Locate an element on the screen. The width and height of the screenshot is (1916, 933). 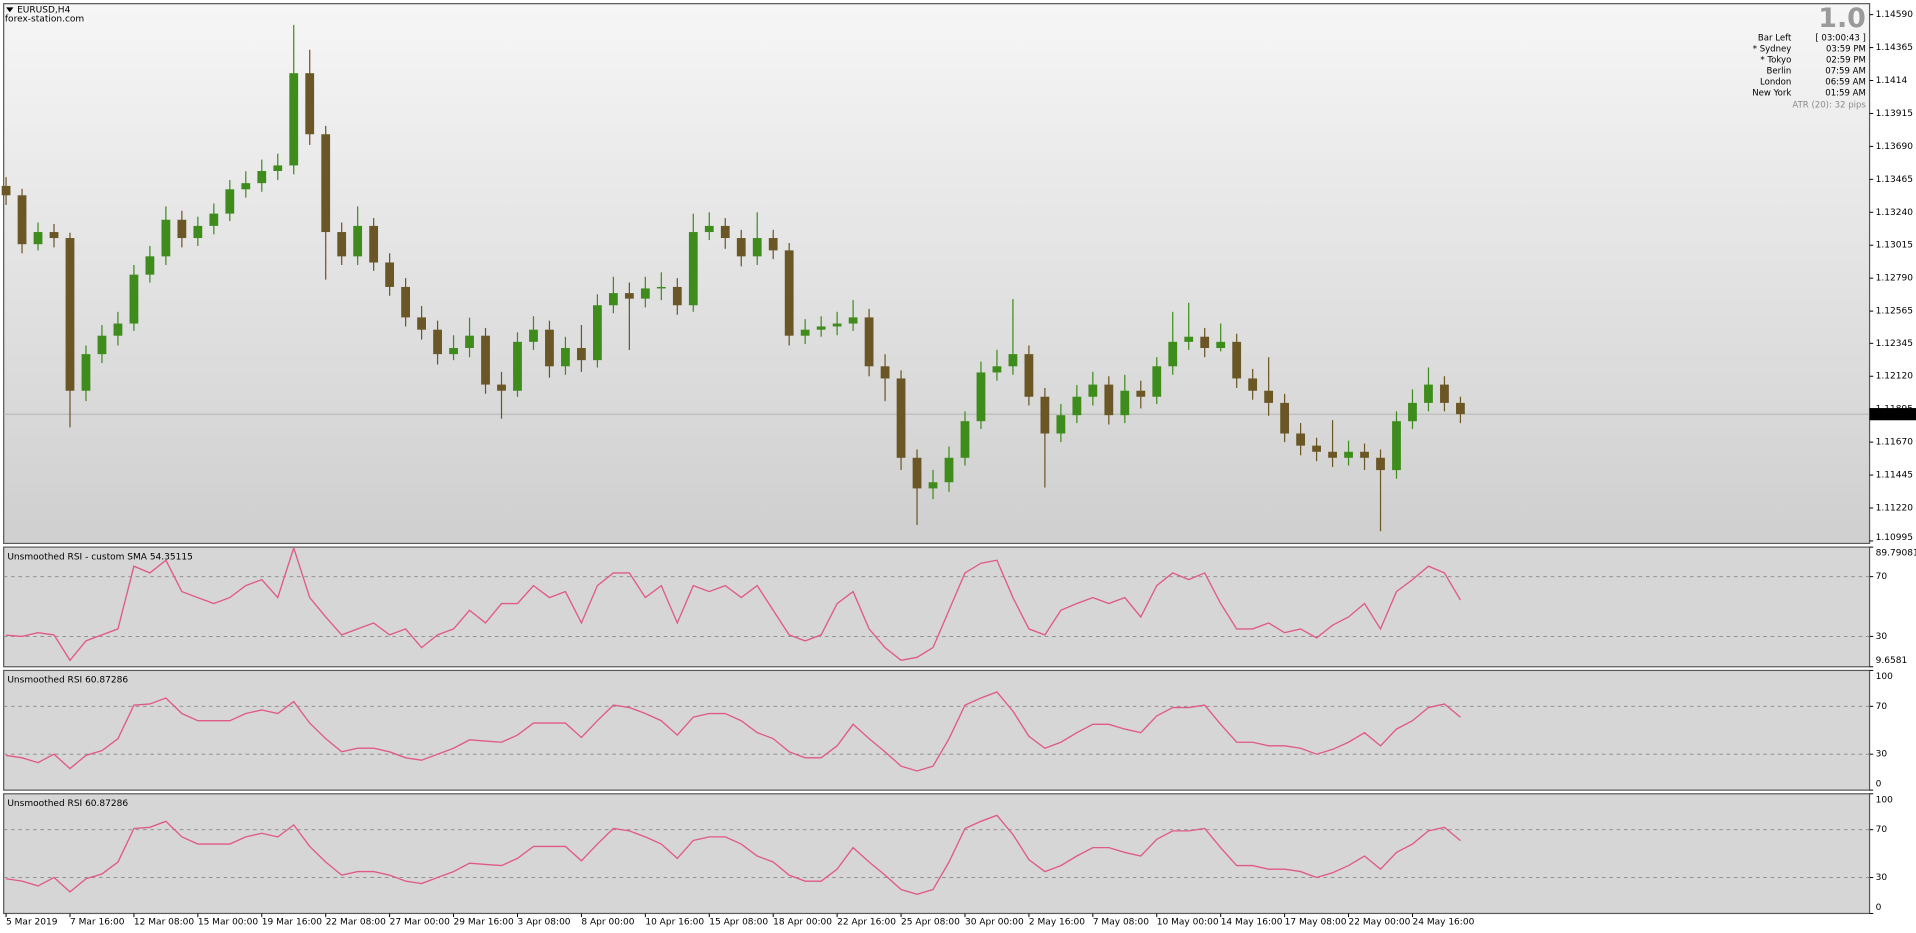
panel-background is located at coordinates (937, 854).